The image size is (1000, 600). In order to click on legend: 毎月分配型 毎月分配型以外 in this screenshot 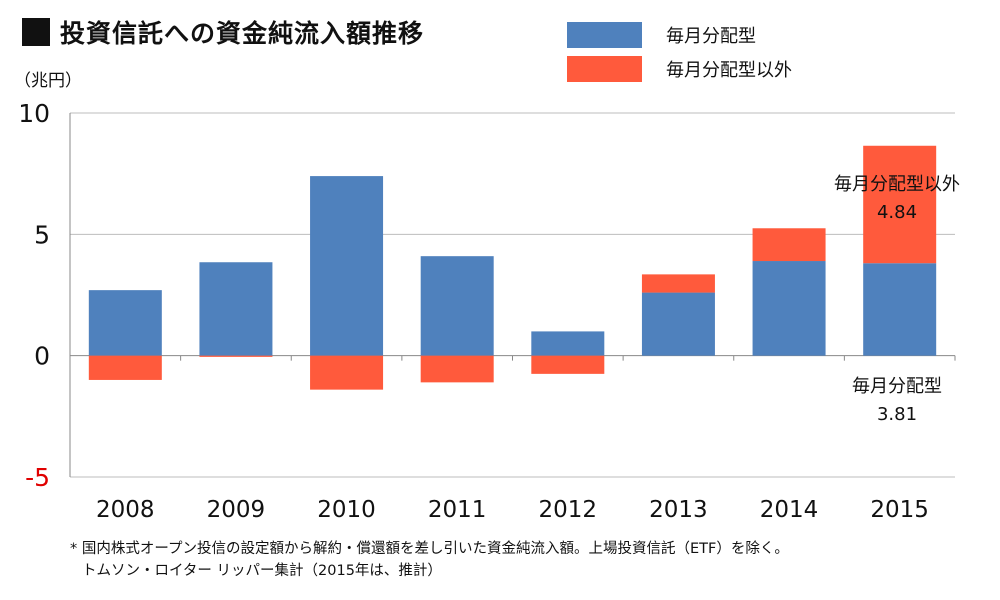, I will do `click(679, 54)`.